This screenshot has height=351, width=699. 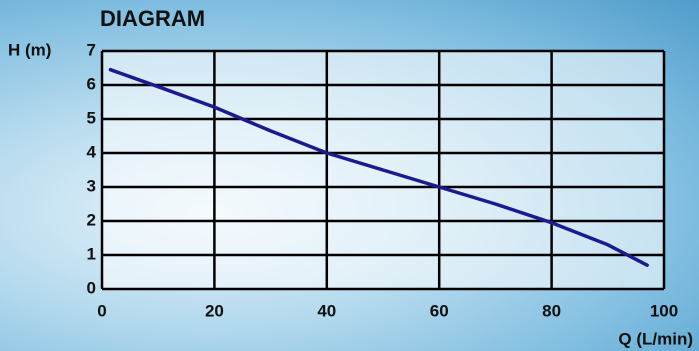 What do you see at coordinates (664, 310) in the screenshot?
I see `x-tick-label: 100` at bounding box center [664, 310].